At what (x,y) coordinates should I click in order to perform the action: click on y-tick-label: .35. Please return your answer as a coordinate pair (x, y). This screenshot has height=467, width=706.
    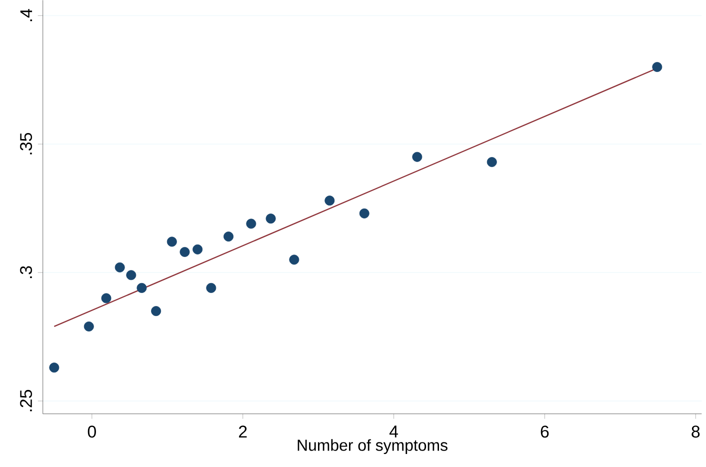
    Looking at the image, I should click on (26, 143).